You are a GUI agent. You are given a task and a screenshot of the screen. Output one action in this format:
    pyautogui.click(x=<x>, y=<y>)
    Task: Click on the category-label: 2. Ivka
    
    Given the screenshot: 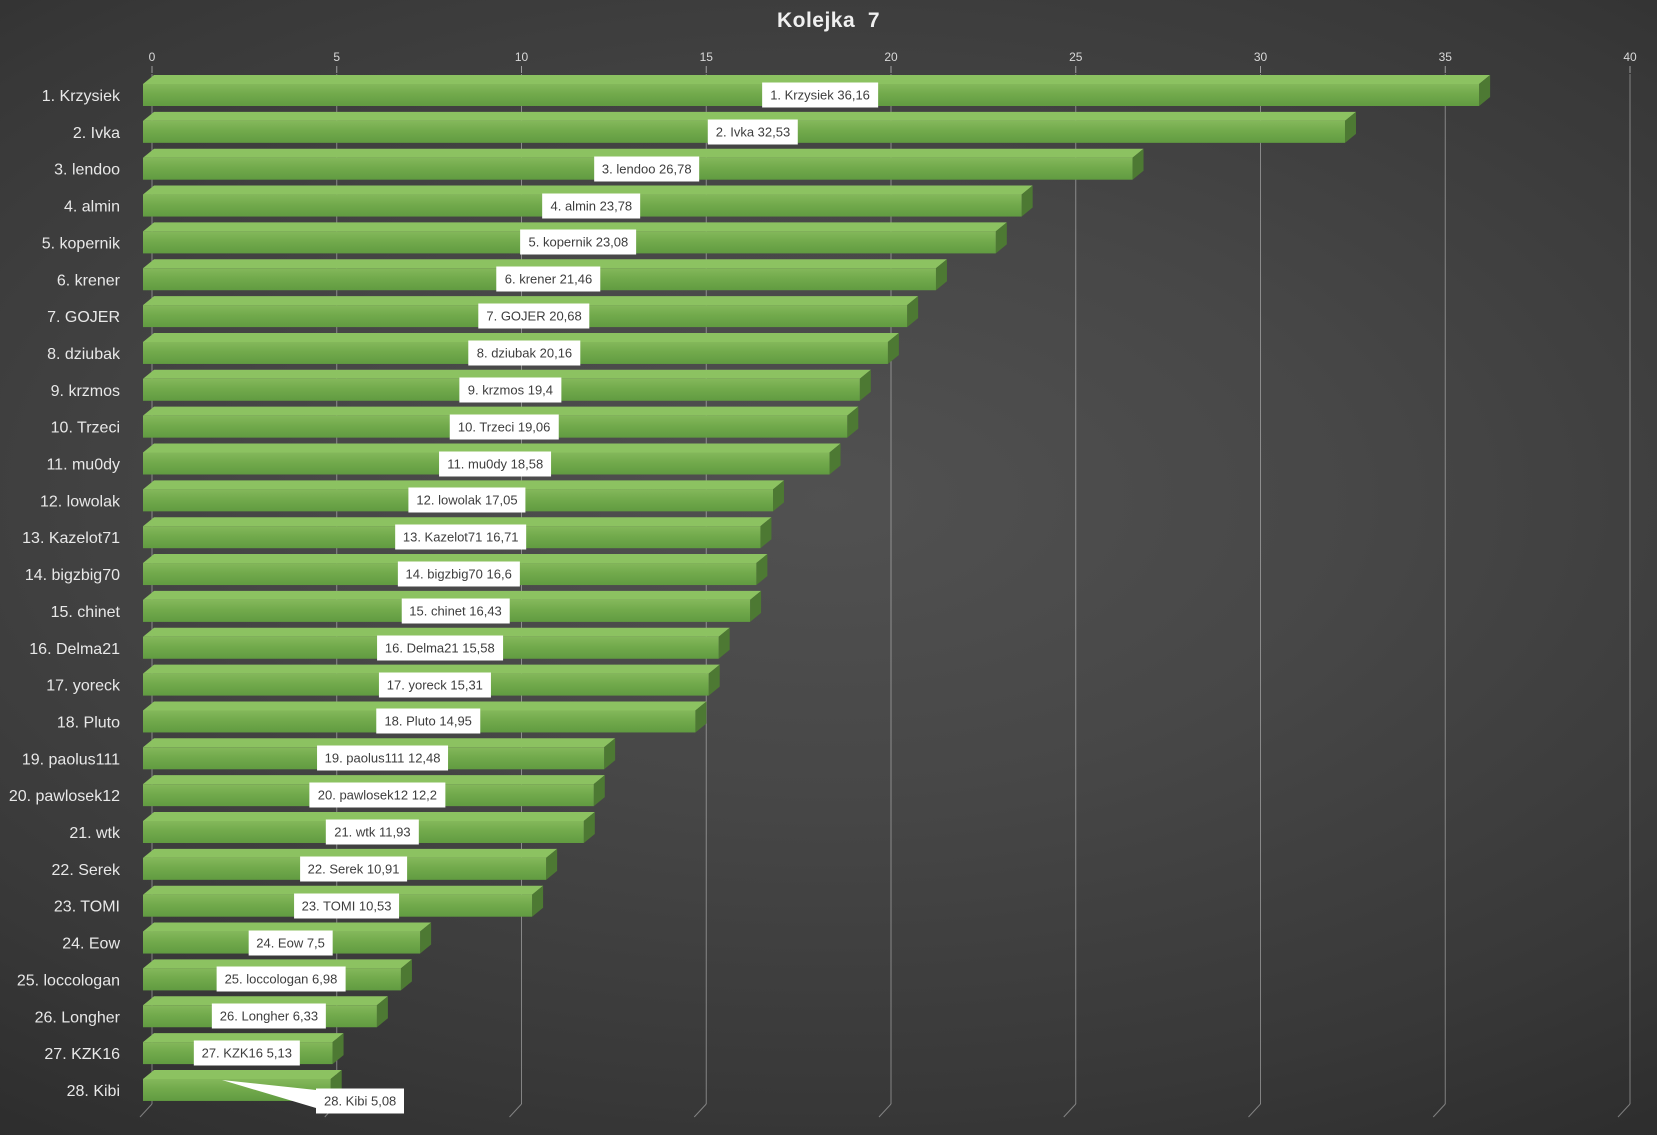 What is the action you would take?
    pyautogui.click(x=96, y=133)
    